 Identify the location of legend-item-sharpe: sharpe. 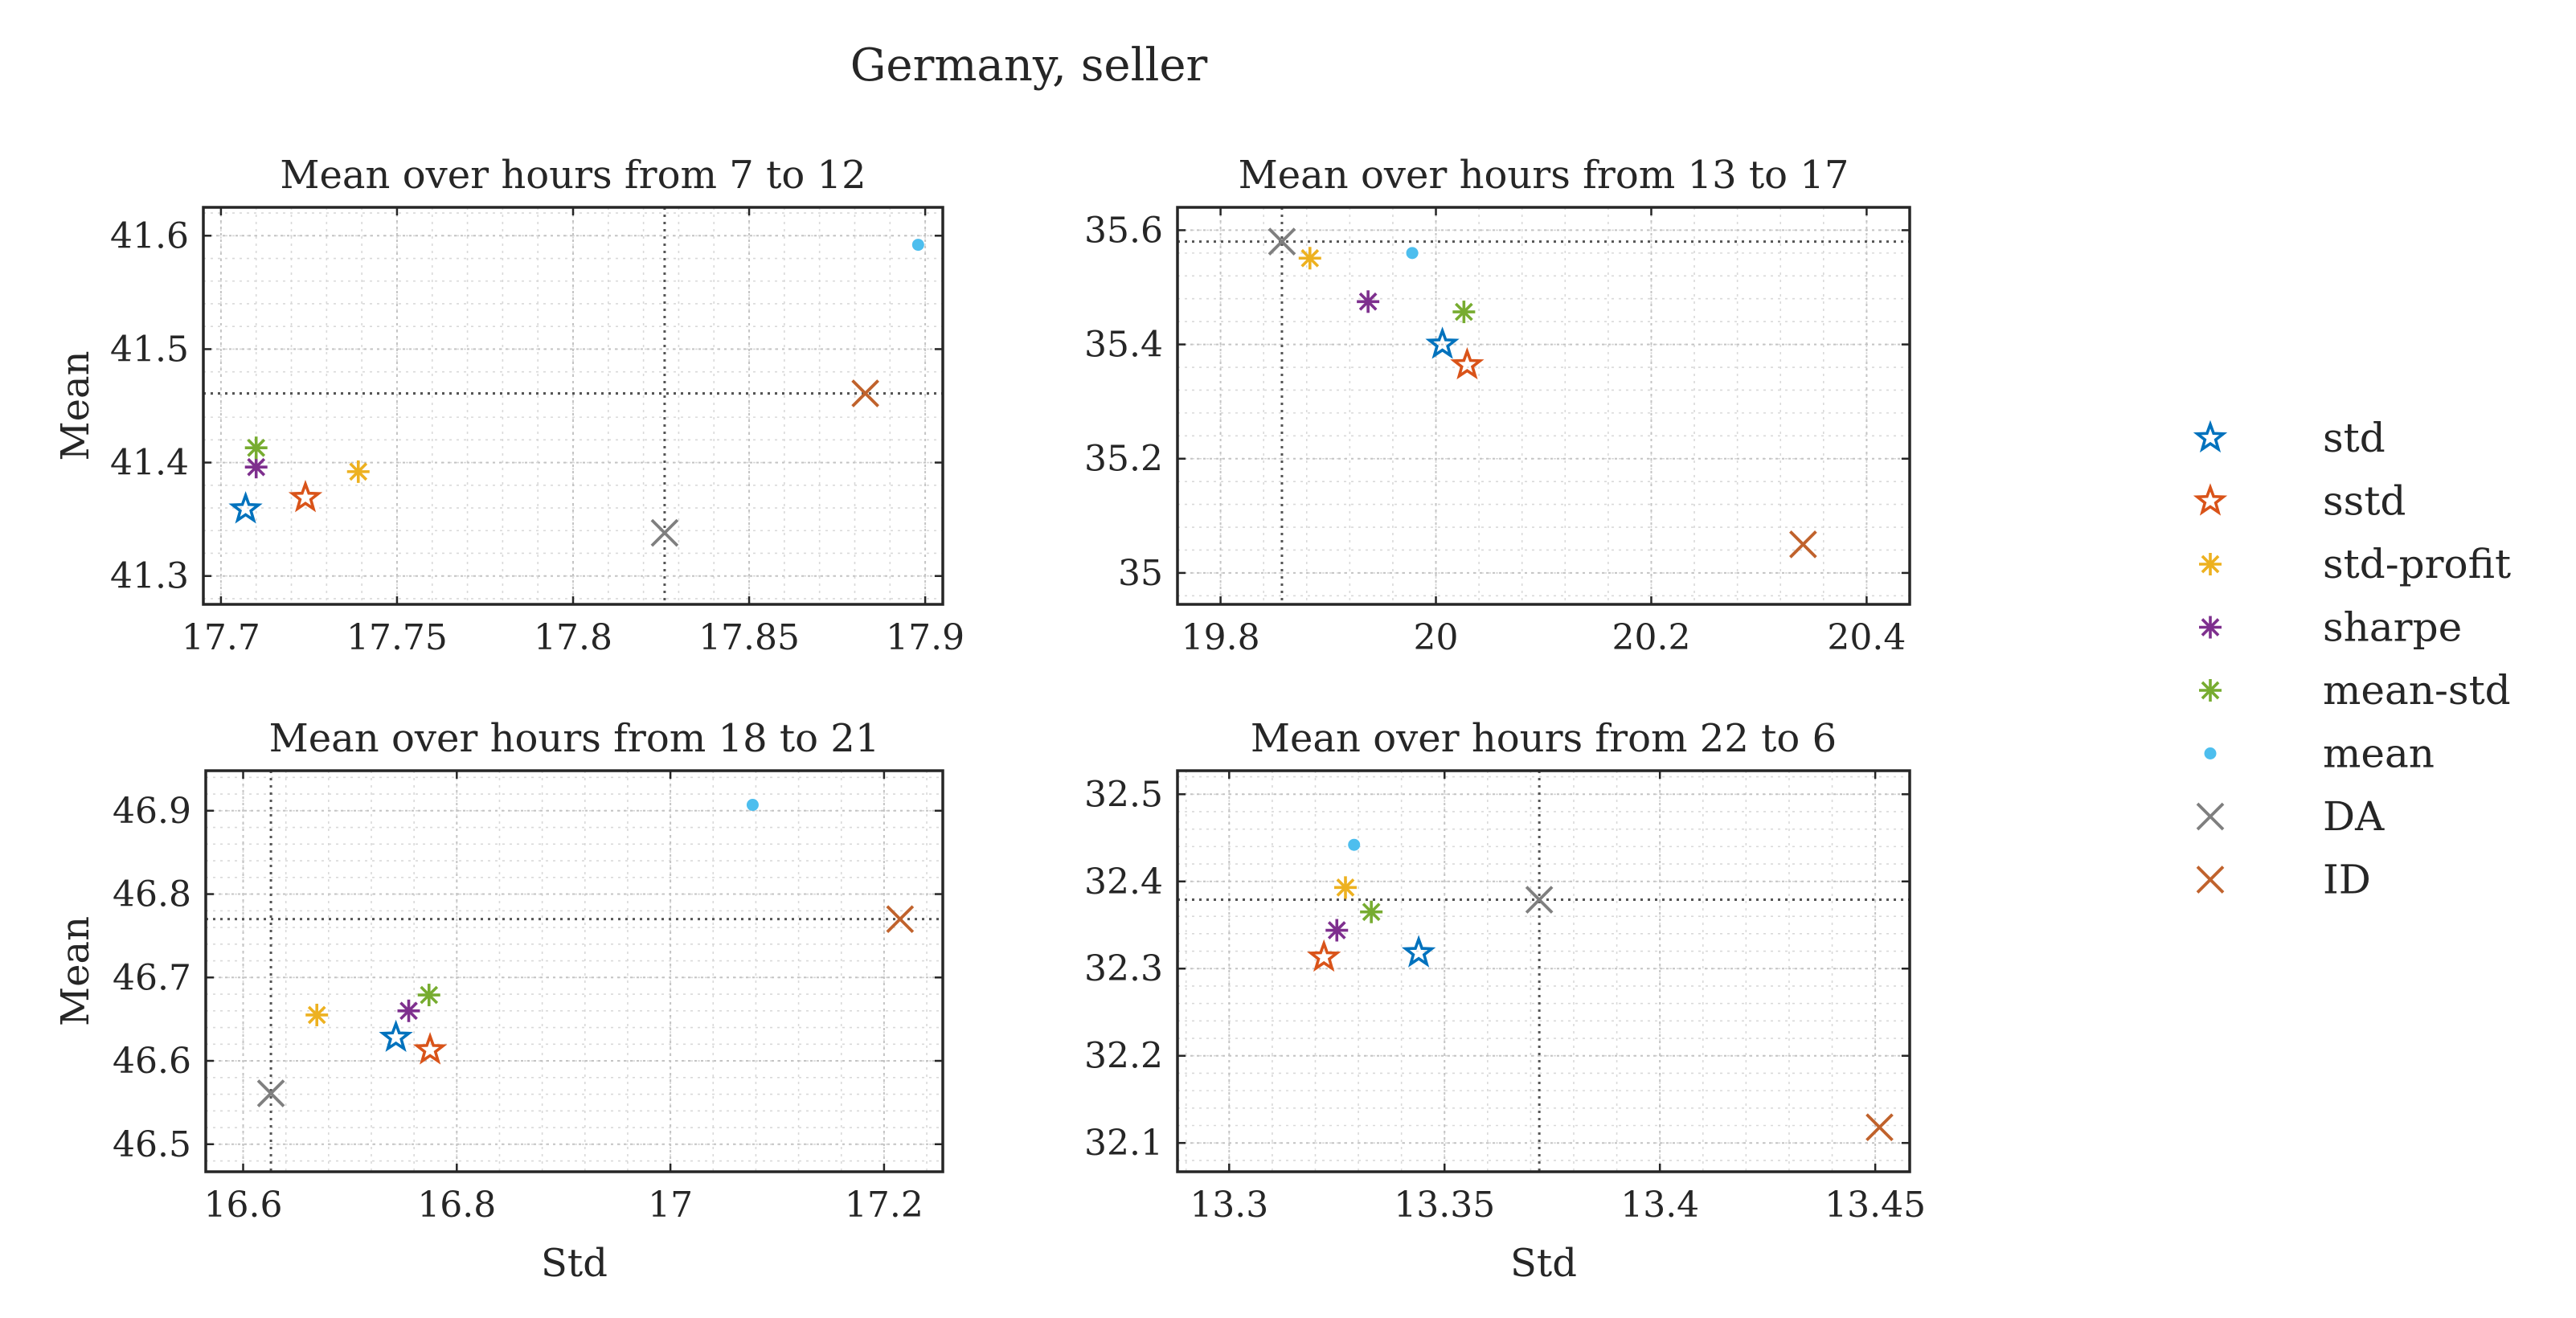
(2330, 627).